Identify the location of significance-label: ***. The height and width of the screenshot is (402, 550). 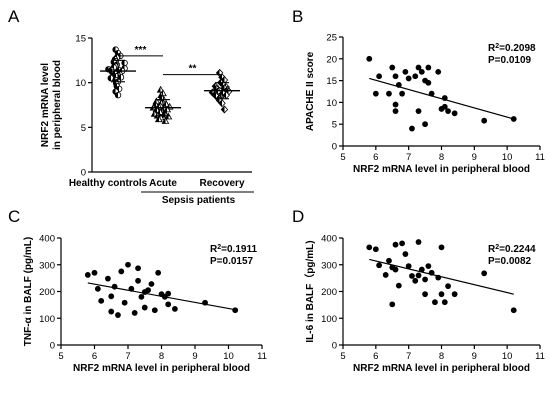
(141, 50).